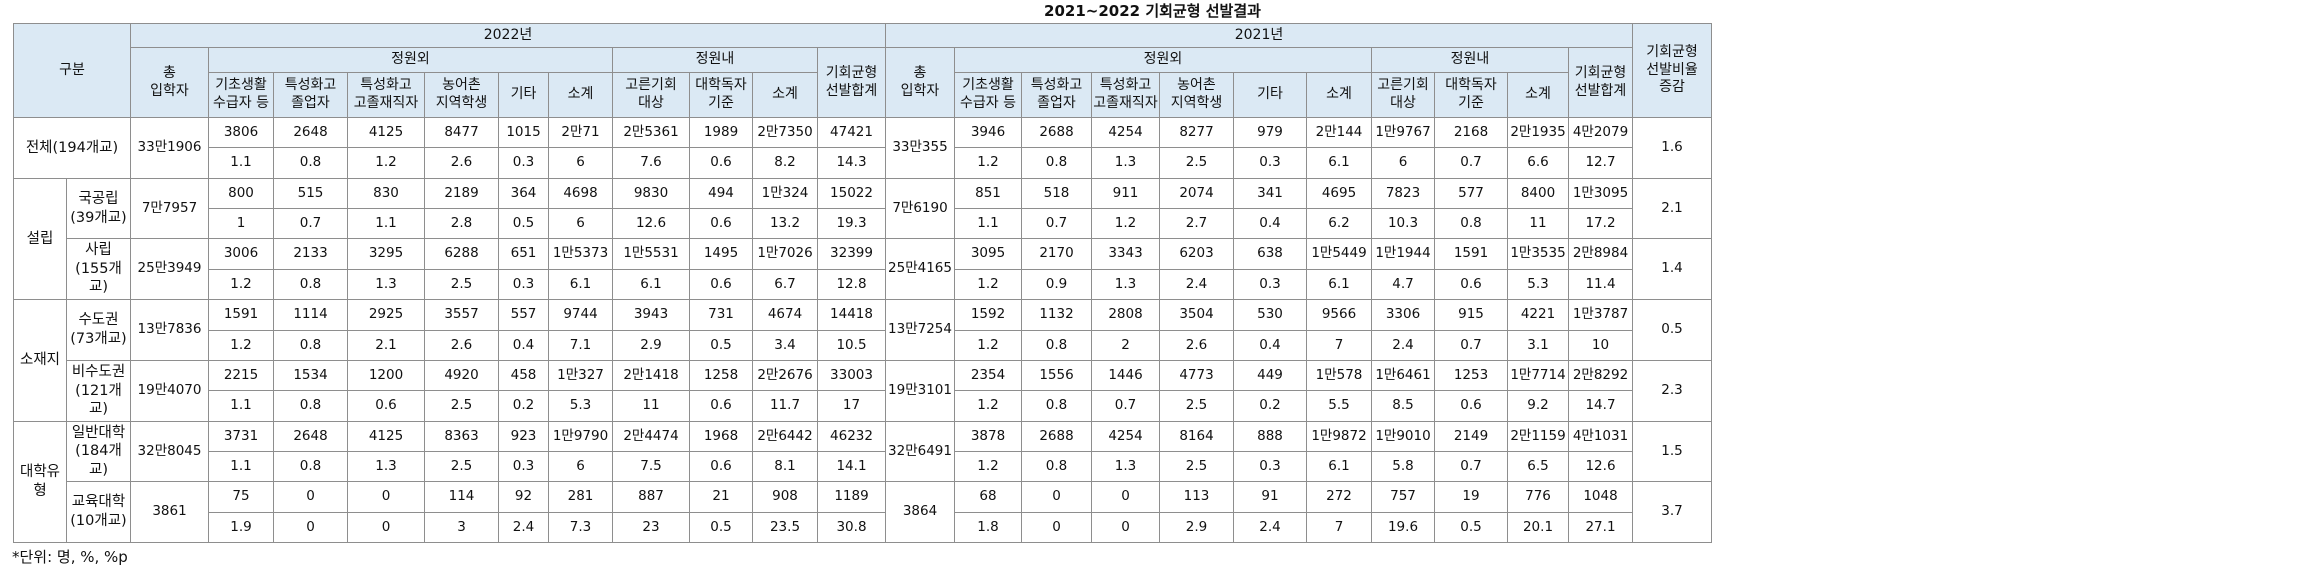 The image size is (2305, 575). I want to click on value-2022: 14418, so click(851, 315).